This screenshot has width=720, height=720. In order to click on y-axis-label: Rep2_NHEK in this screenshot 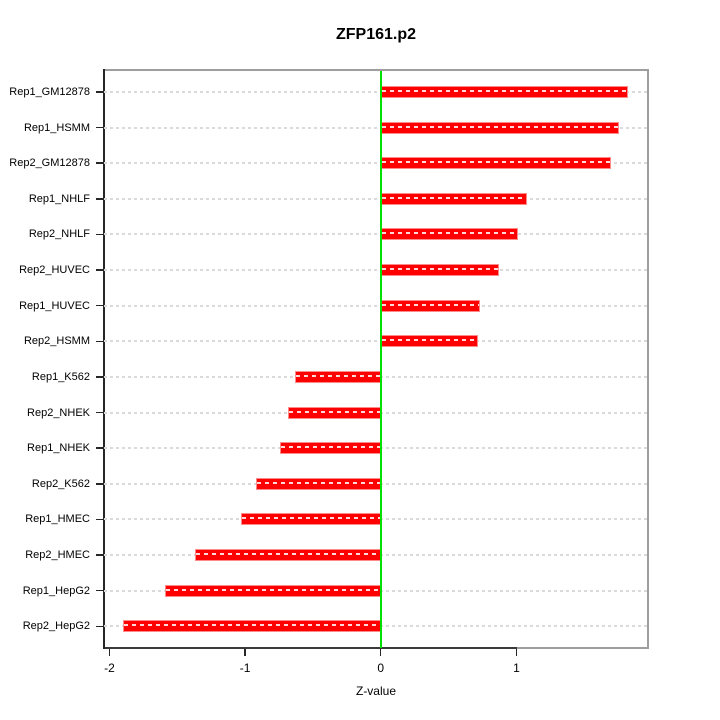, I will do `click(58, 412)`.